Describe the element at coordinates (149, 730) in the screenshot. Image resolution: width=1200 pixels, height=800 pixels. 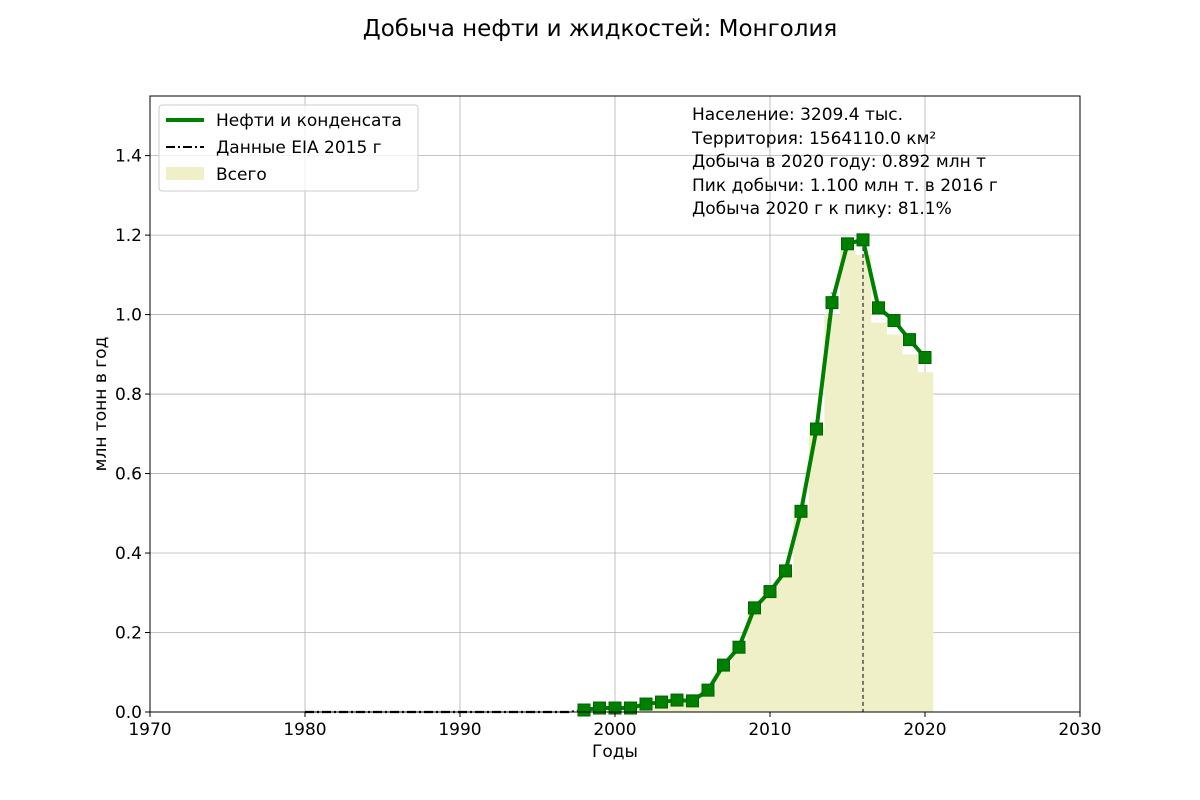
I see `x-tick-label: 1970` at that location.